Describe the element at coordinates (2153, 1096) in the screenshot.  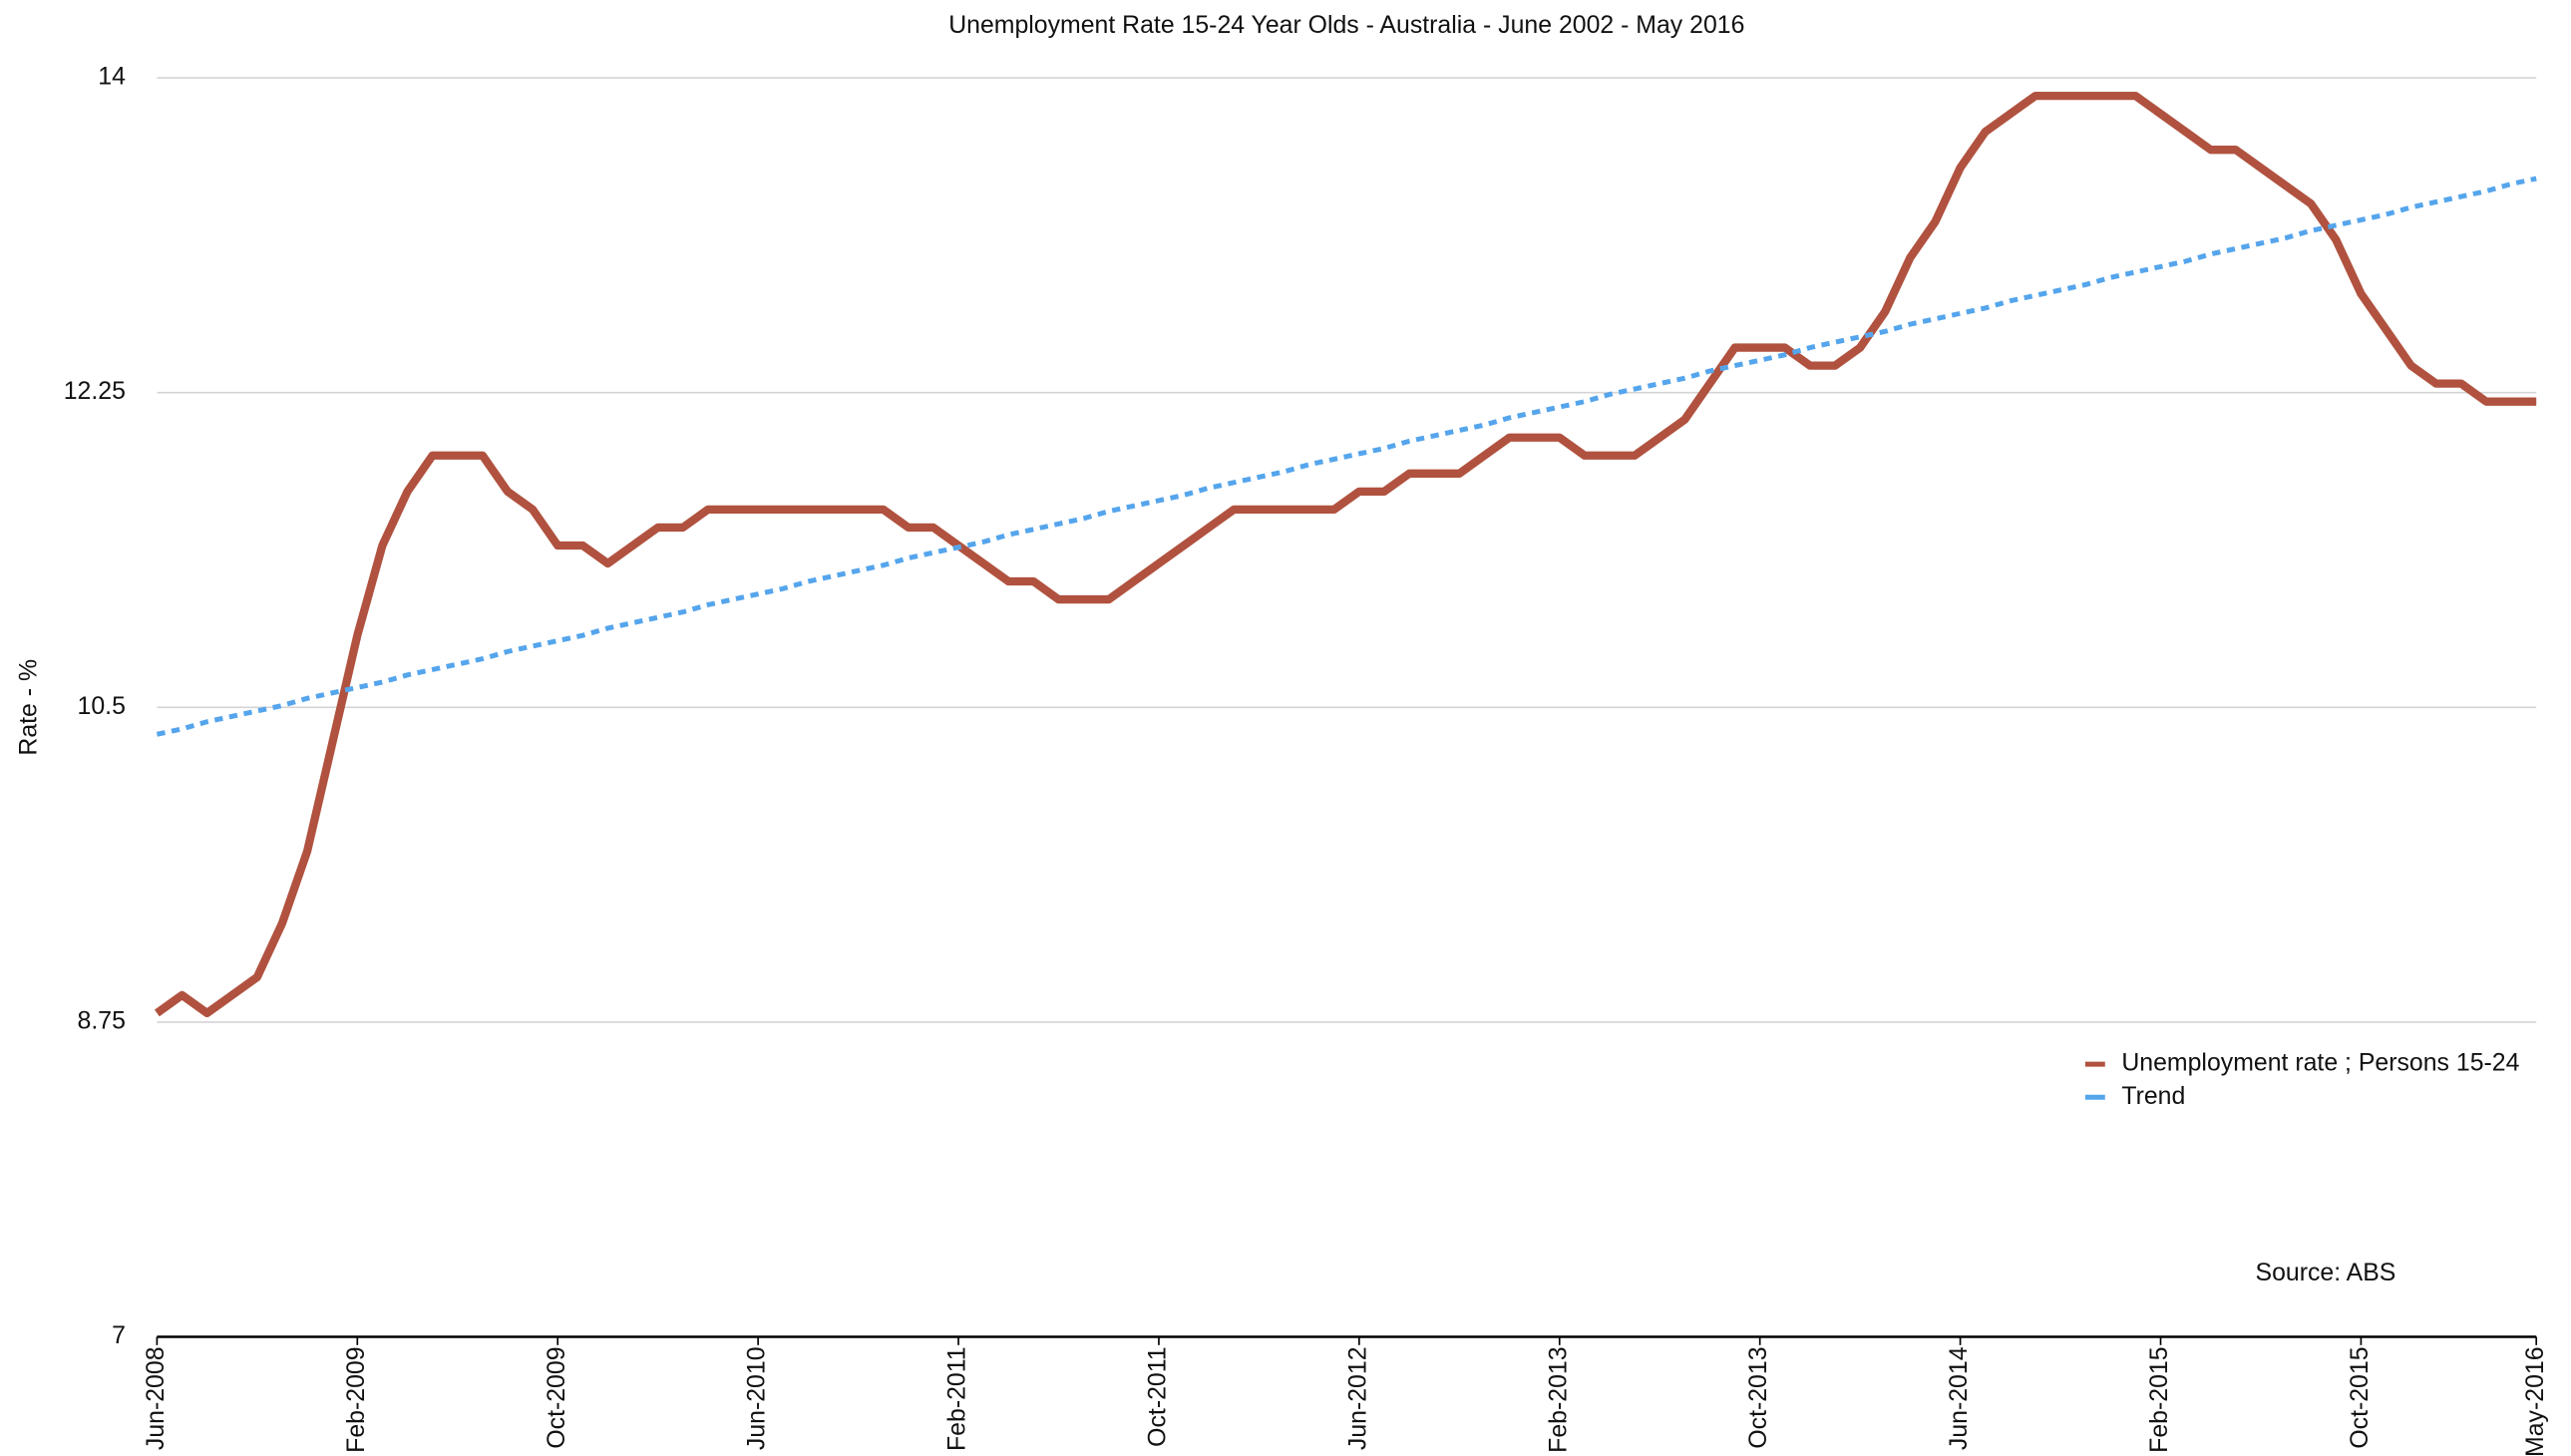
I see `legend-label: Trend` at that location.